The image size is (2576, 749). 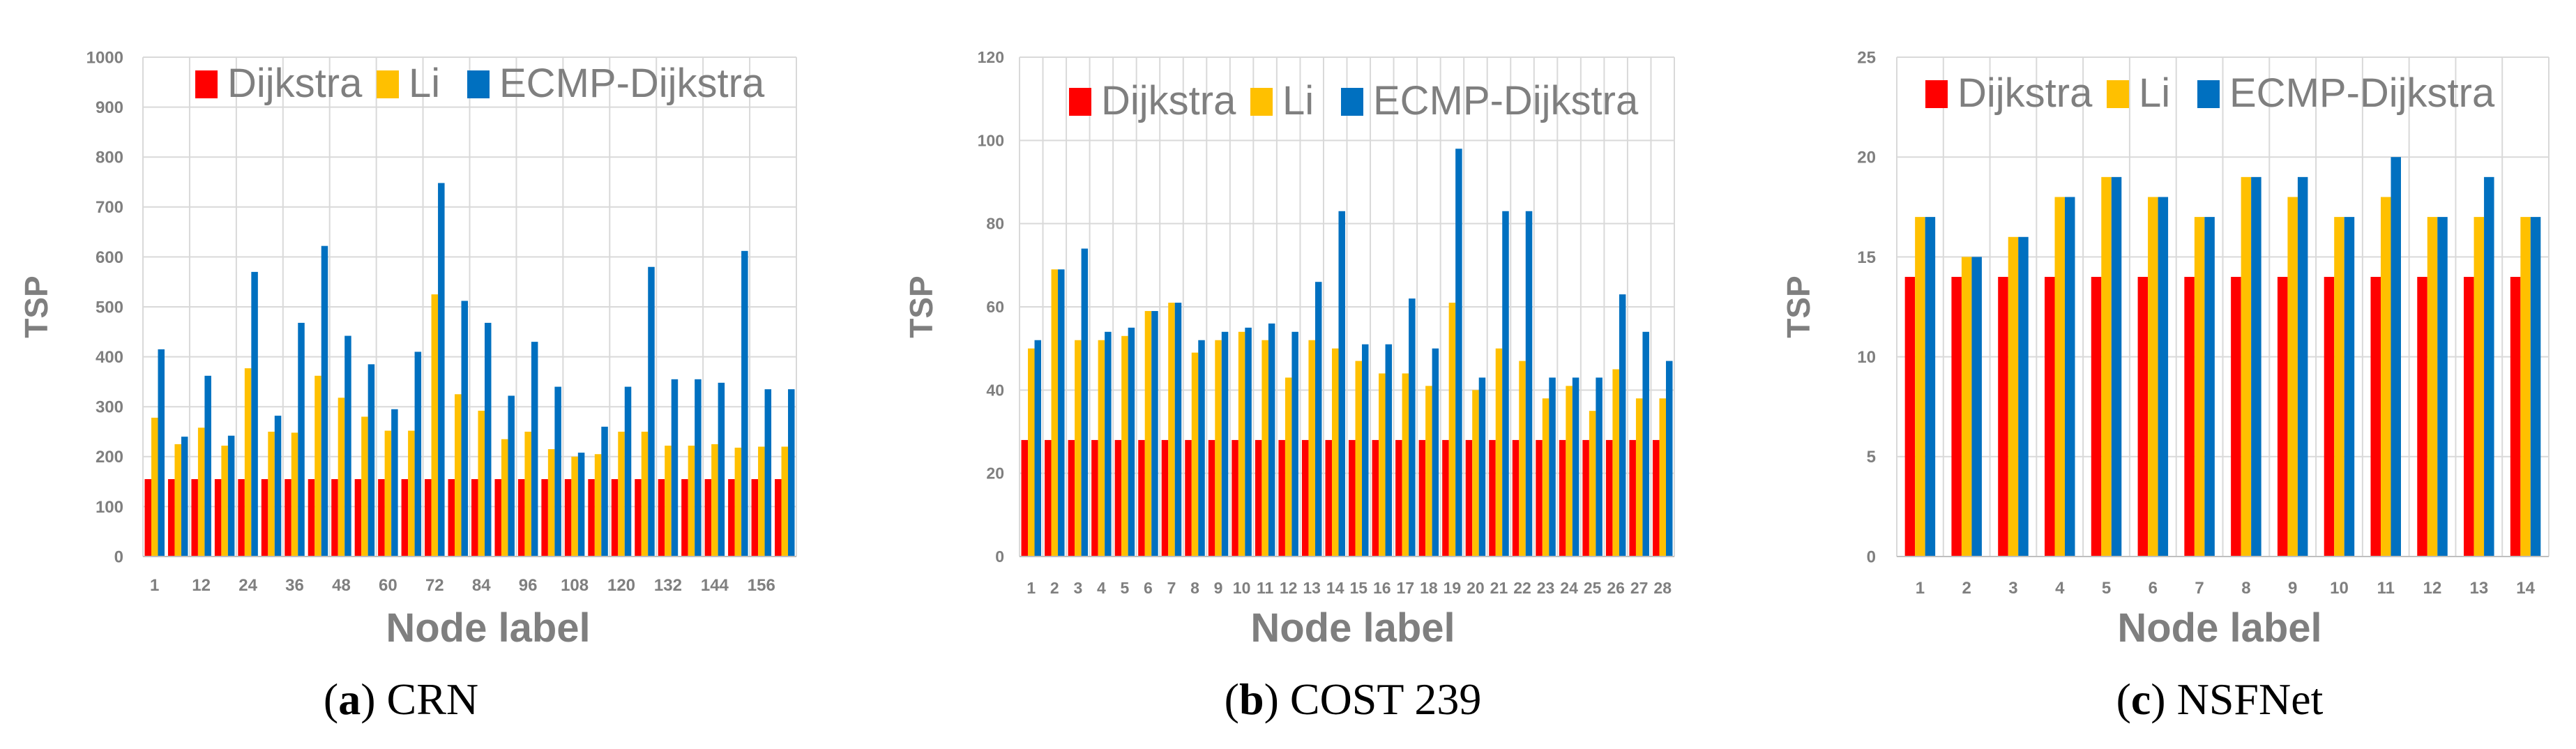 What do you see at coordinates (2220, 699) in the screenshot?
I see `caption: (c) NSFNet` at bounding box center [2220, 699].